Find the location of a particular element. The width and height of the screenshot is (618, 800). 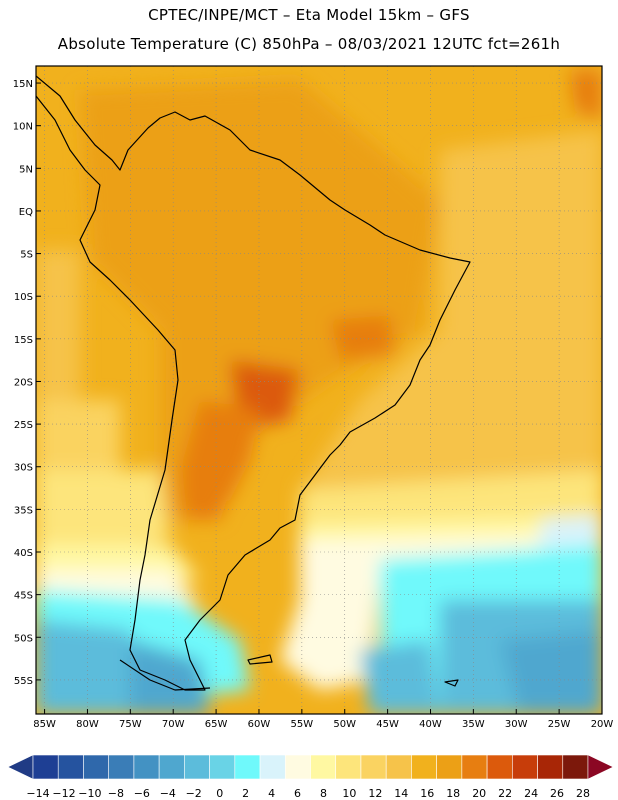

lat-tick-label: 10N is located at coordinates (23, 127).